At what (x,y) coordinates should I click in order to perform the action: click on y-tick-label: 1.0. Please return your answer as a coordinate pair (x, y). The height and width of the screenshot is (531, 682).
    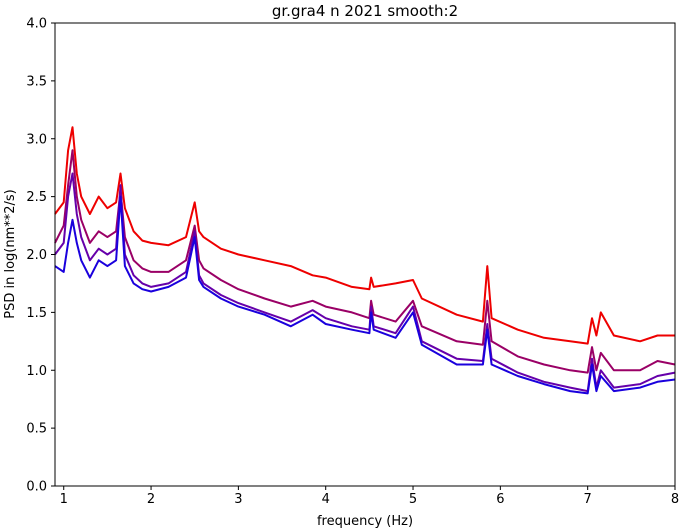
    Looking at the image, I should click on (36, 371).